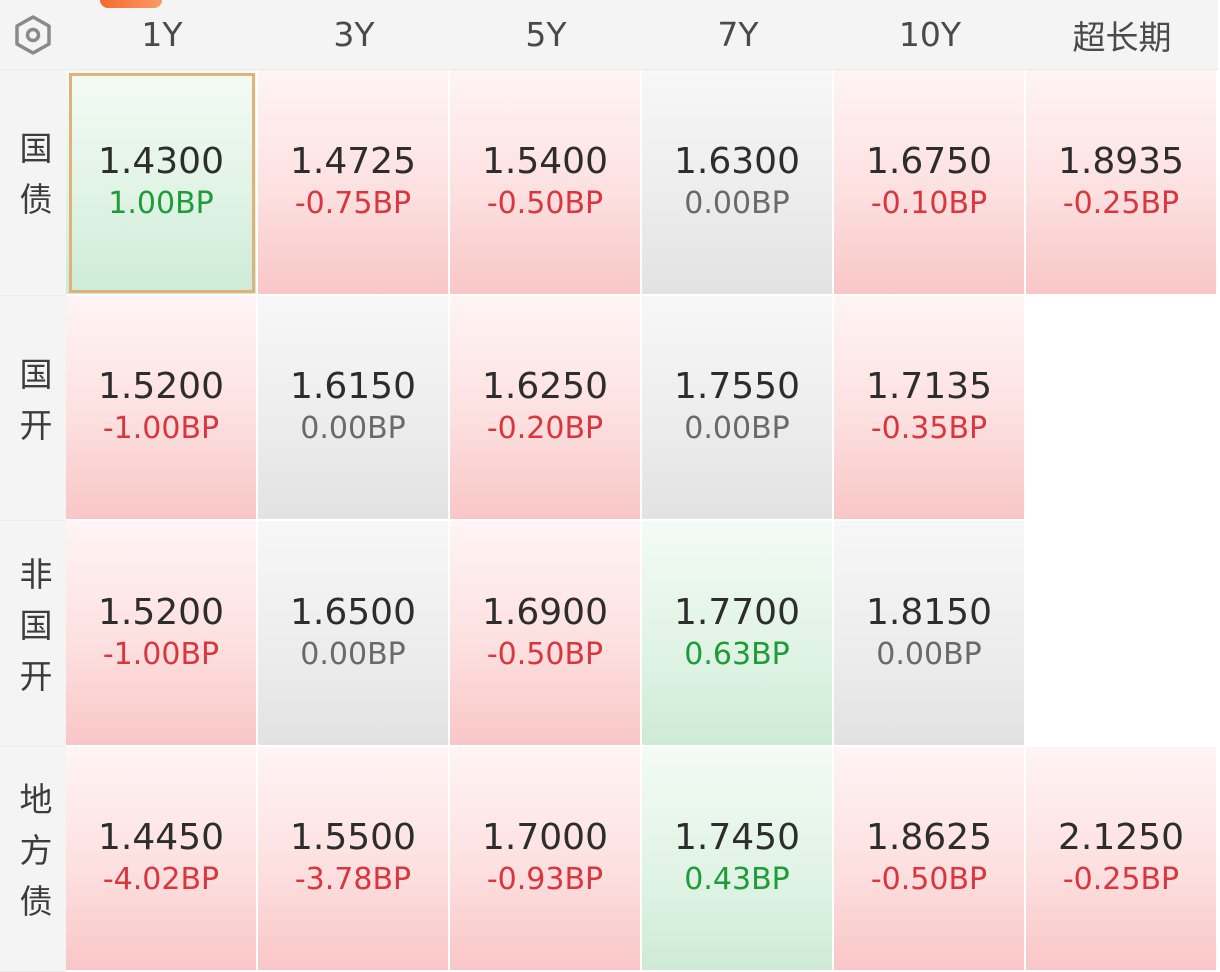  What do you see at coordinates (930, 35) in the screenshot?
I see `column-header-10y: 10Y` at bounding box center [930, 35].